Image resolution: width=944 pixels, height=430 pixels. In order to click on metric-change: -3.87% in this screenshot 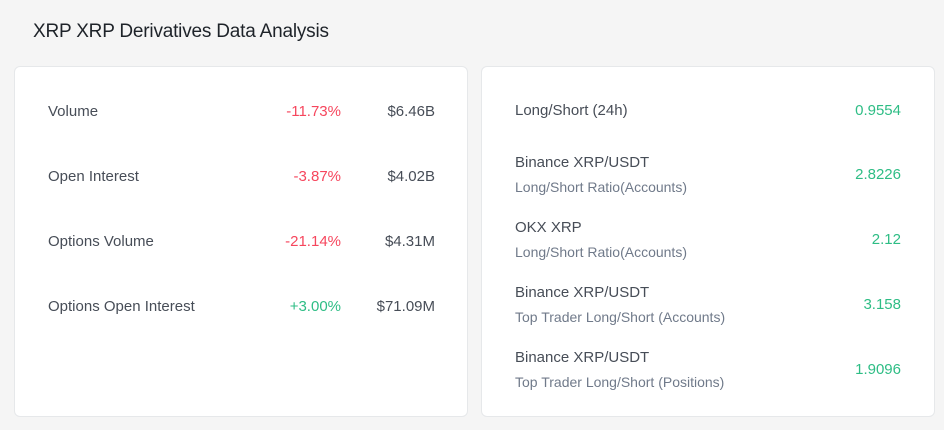, I will do `click(317, 176)`.